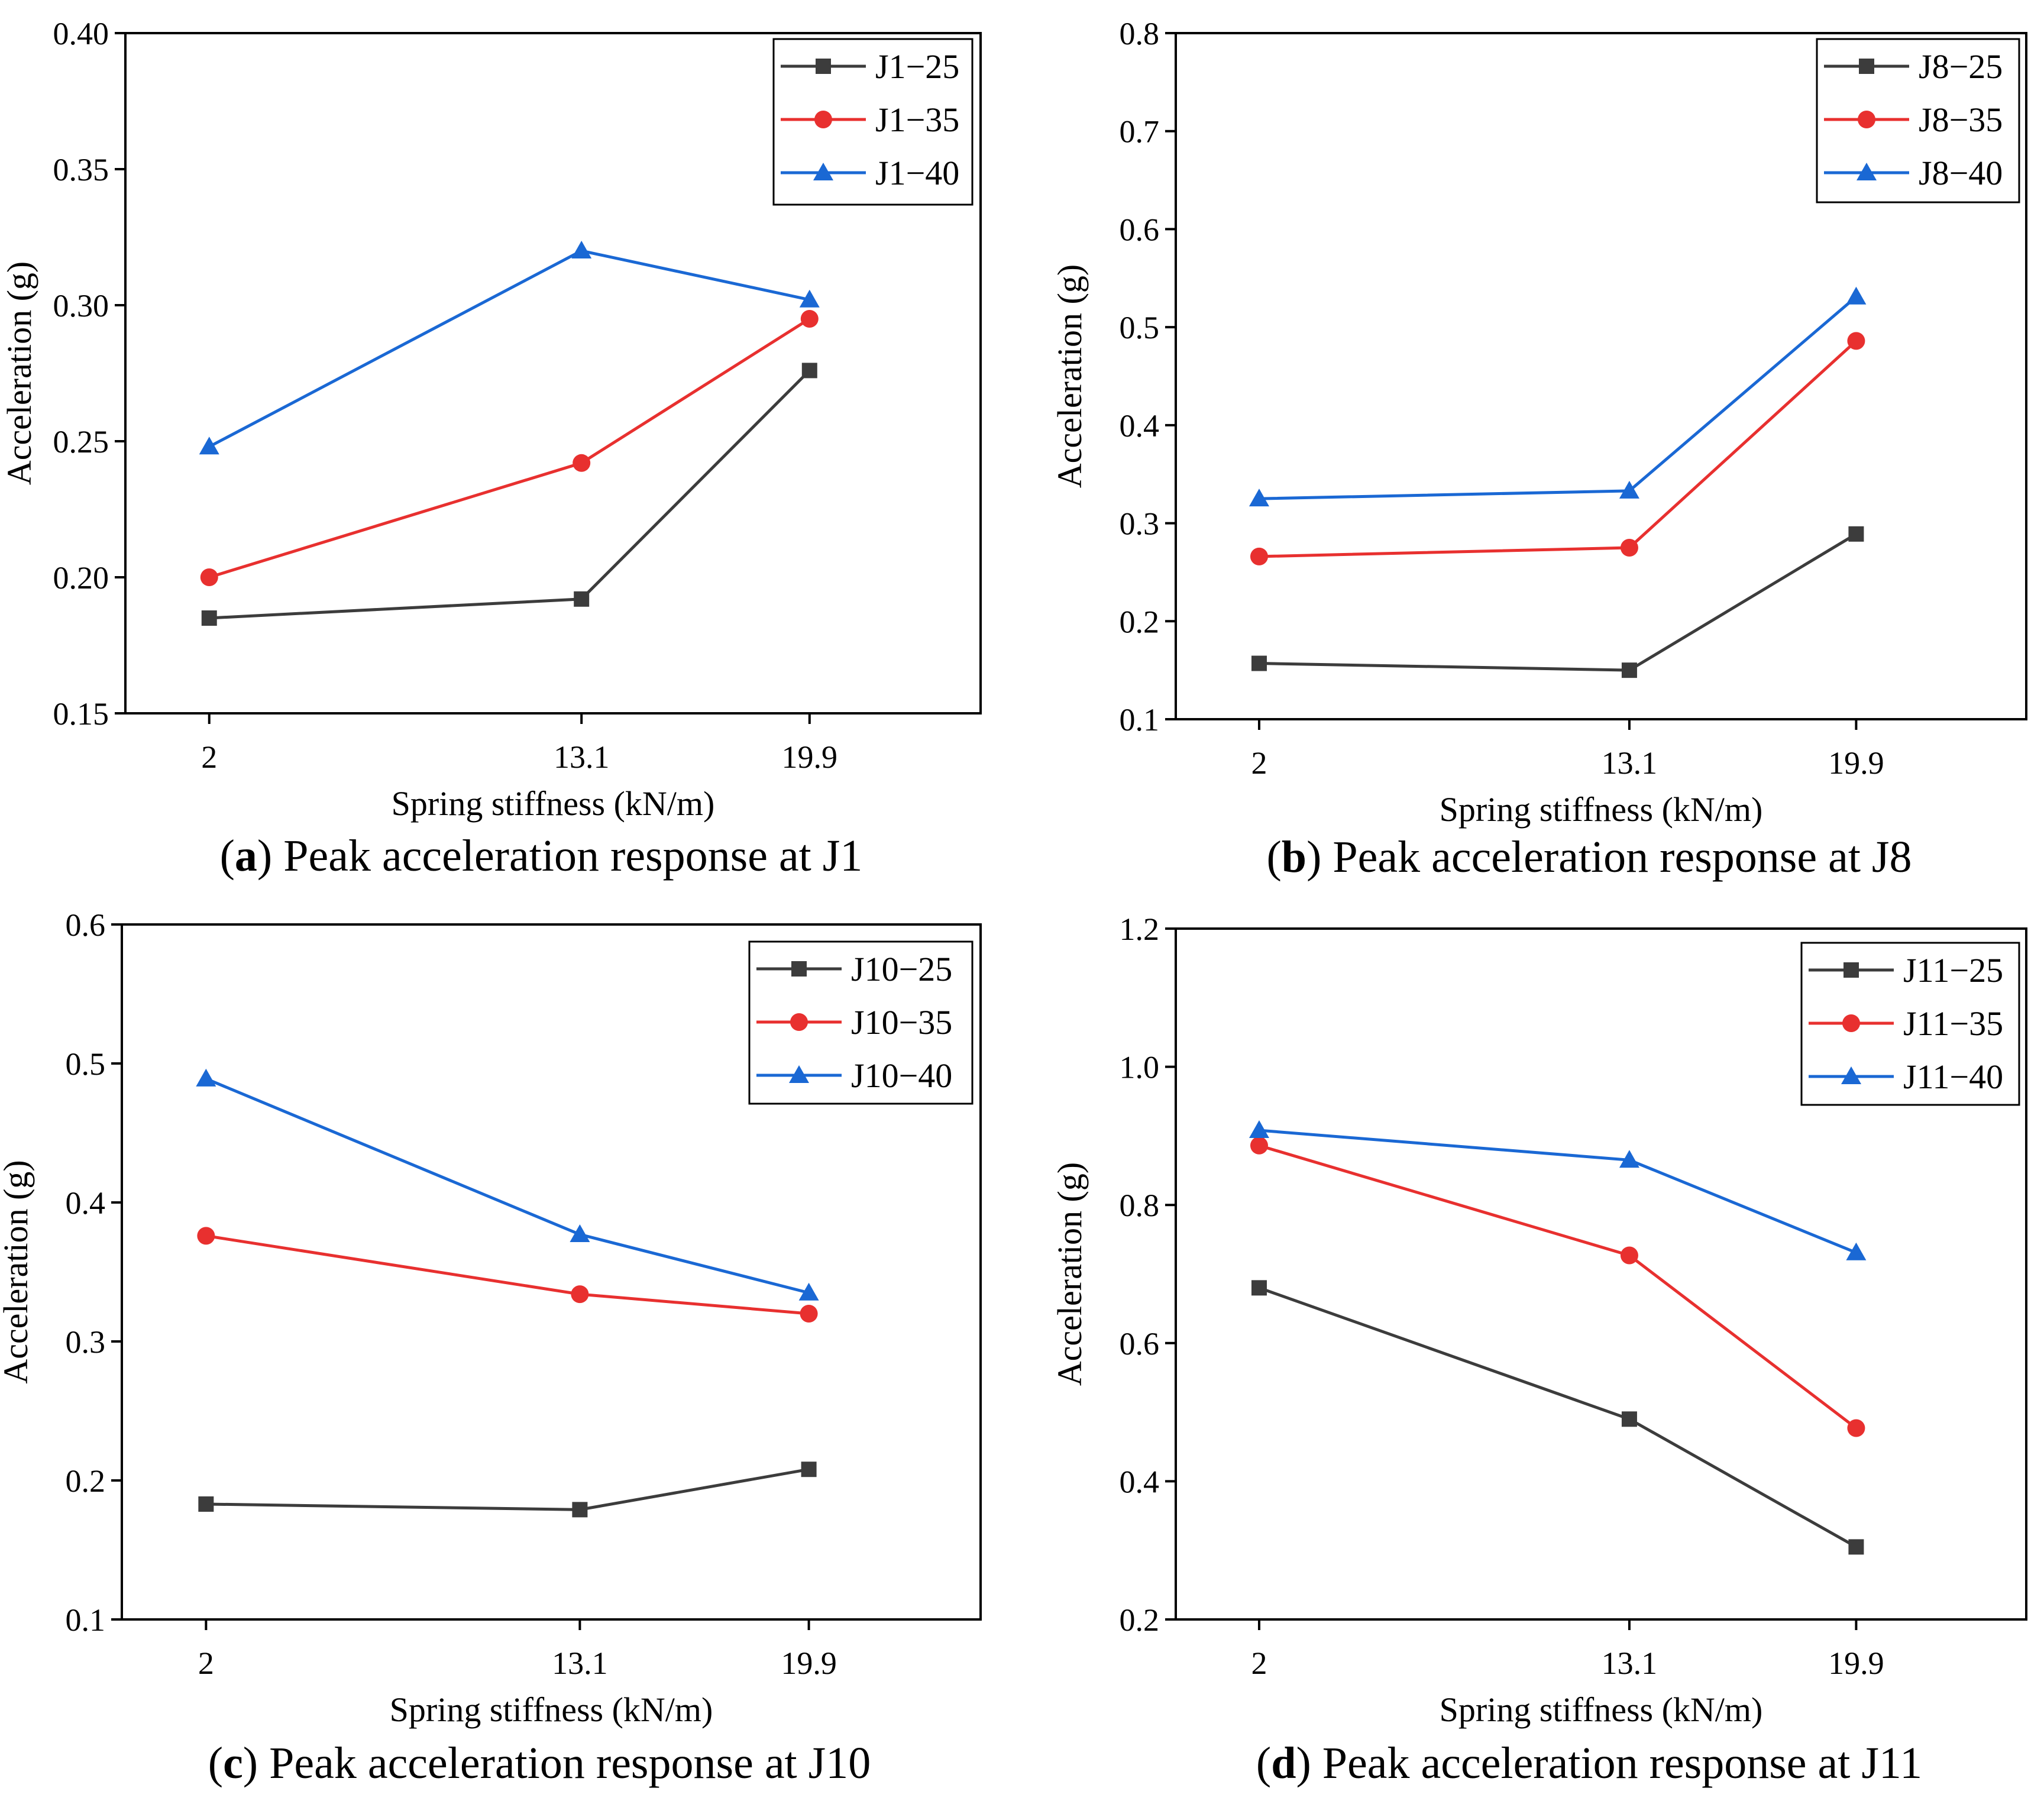  What do you see at coordinates (1140, 1205) in the screenshot?
I see `y-tick-label: 0.8` at bounding box center [1140, 1205].